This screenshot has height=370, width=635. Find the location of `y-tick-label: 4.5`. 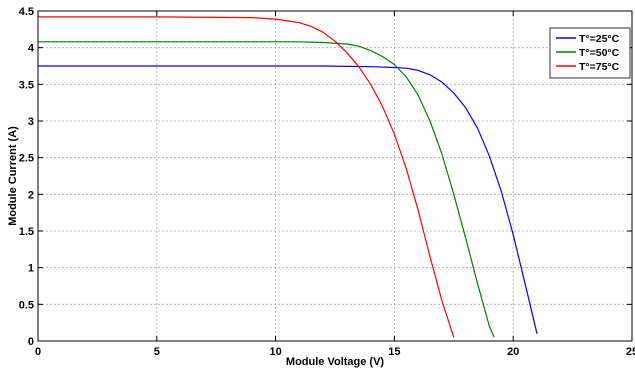

y-tick-label: 4.5 is located at coordinates (26, 12).